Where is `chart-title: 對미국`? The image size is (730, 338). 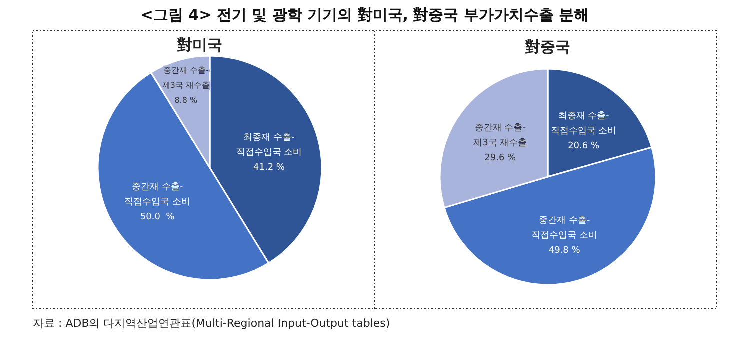
chart-title: 對미국 is located at coordinates (199, 45).